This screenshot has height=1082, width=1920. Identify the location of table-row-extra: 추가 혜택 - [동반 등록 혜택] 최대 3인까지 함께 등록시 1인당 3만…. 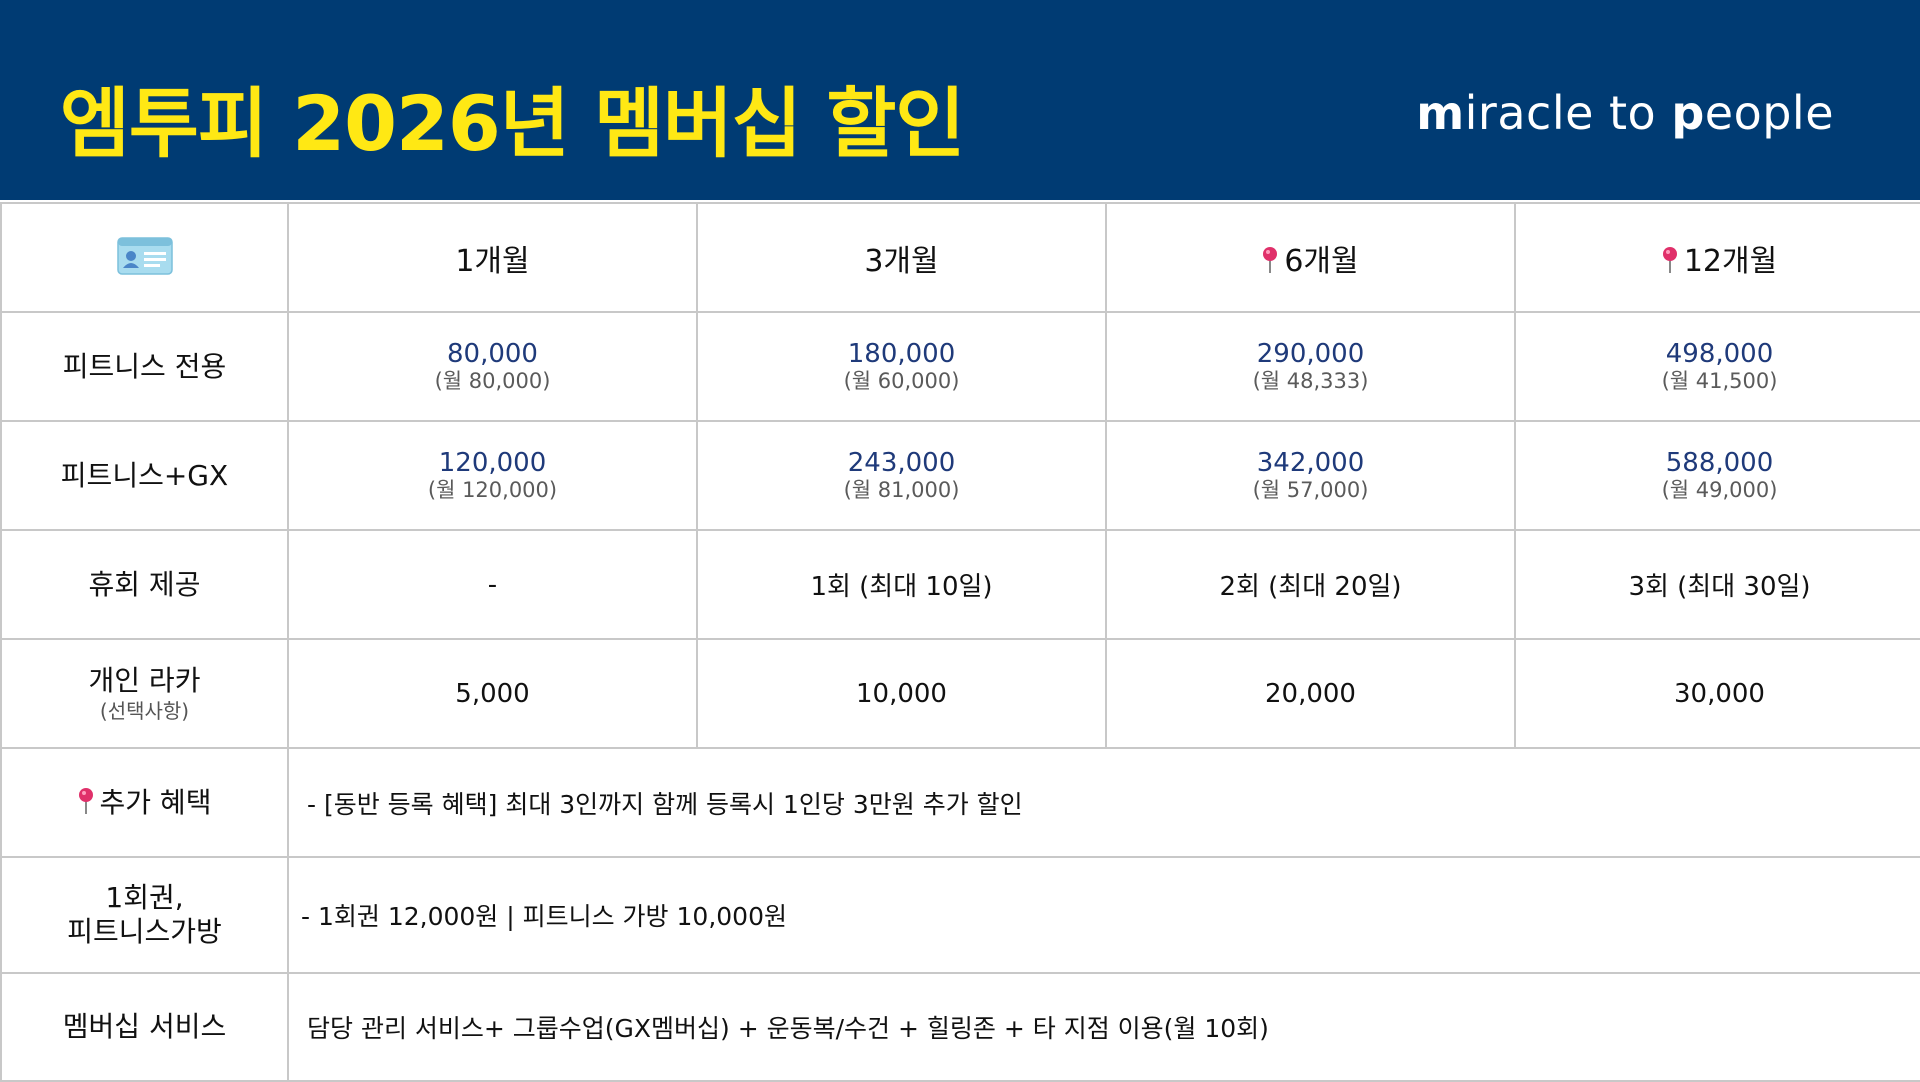
(960, 802).